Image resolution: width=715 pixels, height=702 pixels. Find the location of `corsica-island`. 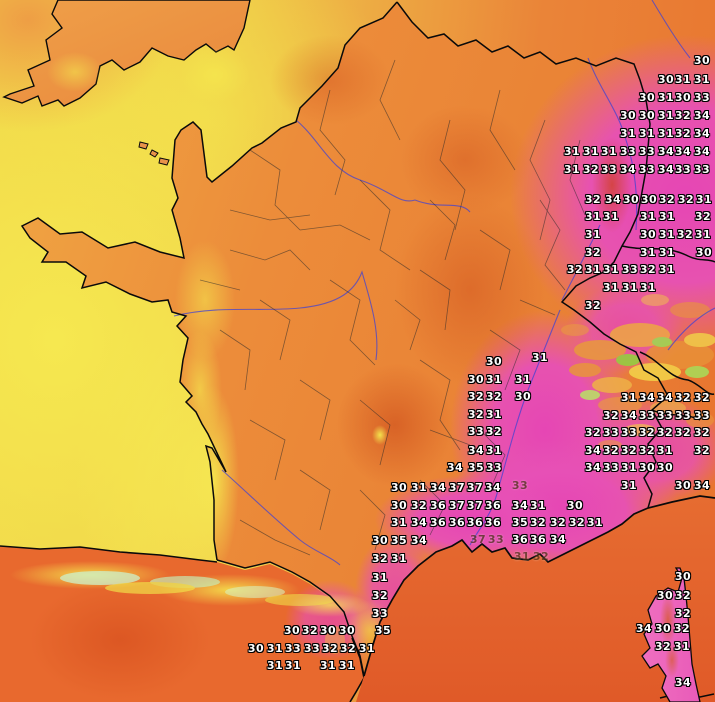

corsica-island is located at coordinates (671, 634).